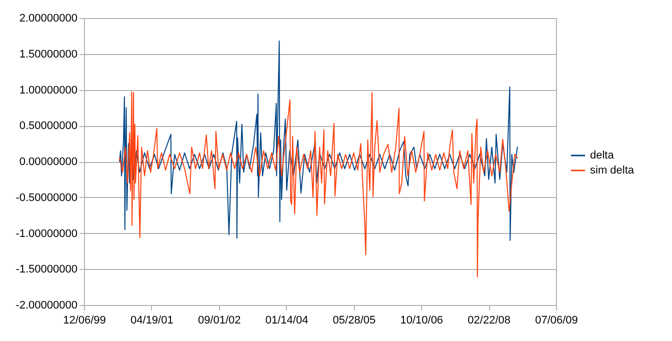 Image resolution: width=672 pixels, height=341 pixels. What do you see at coordinates (219, 320) in the screenshot?
I see `x-tick-label: 09/01/02` at bounding box center [219, 320].